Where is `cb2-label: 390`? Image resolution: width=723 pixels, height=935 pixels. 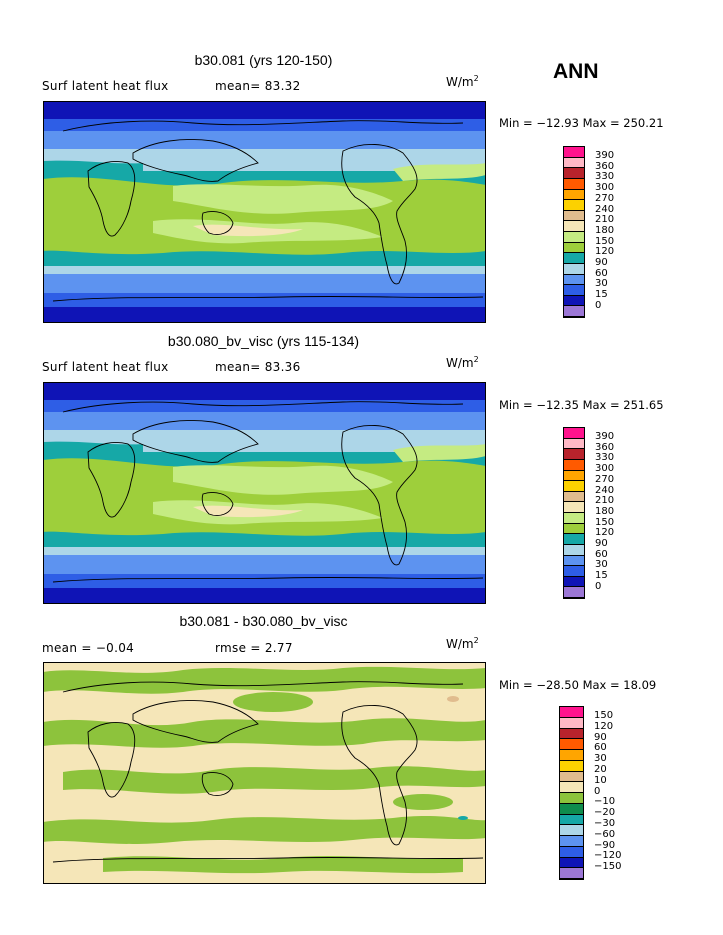
cb2-label: 390 is located at coordinates (605, 436).